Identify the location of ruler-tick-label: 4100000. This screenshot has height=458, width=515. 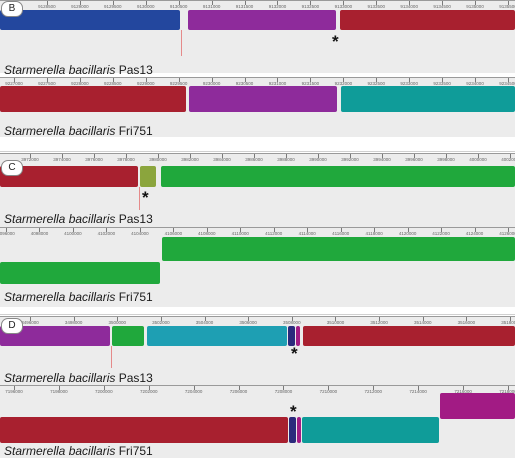
(73, 233).